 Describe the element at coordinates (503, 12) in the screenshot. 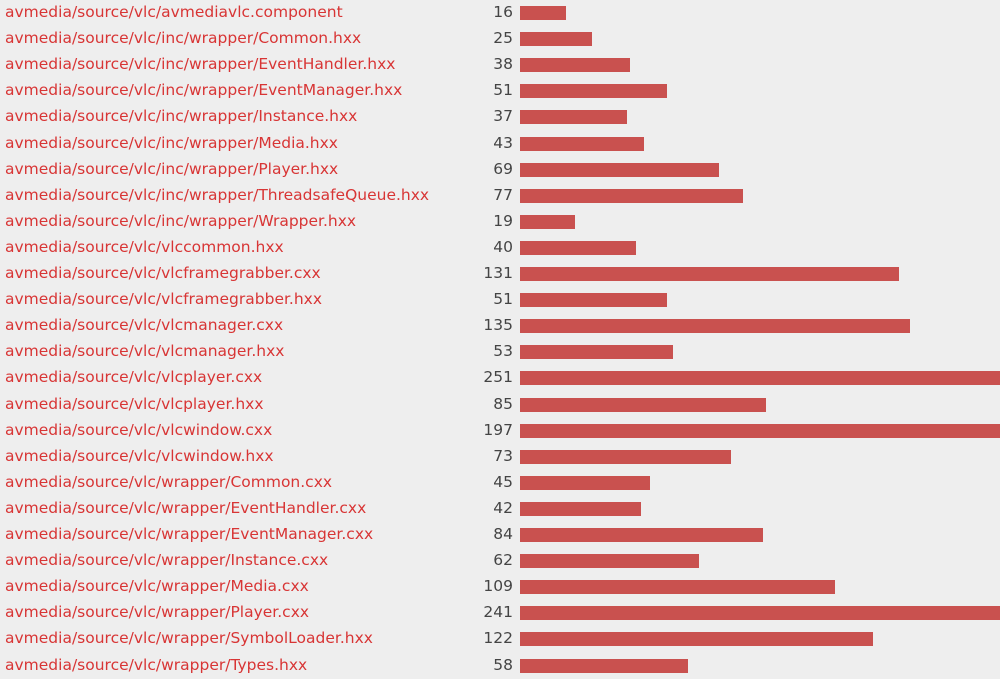

I see `line-count: 16` at that location.